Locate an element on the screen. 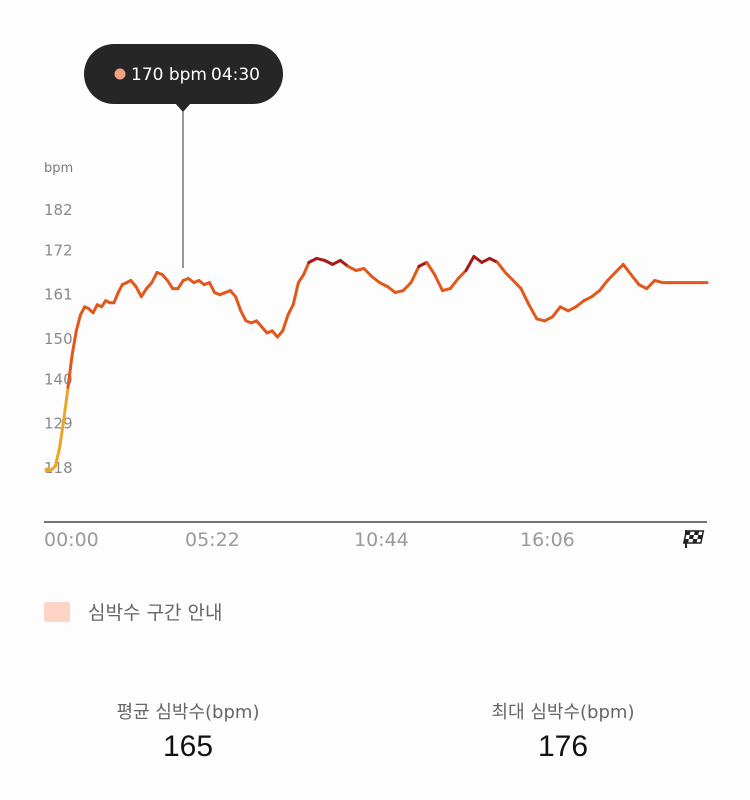  max-heart-rate-value: 176 is located at coordinates (563, 746).